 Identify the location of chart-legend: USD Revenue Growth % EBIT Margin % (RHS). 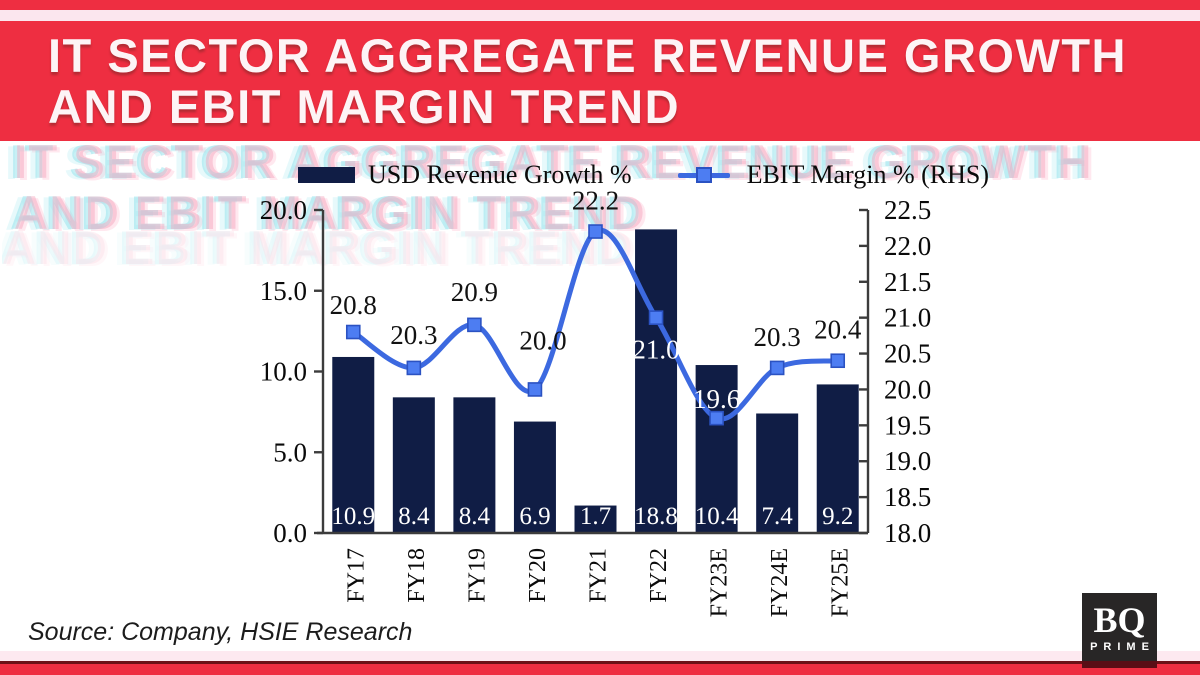
(643, 175).